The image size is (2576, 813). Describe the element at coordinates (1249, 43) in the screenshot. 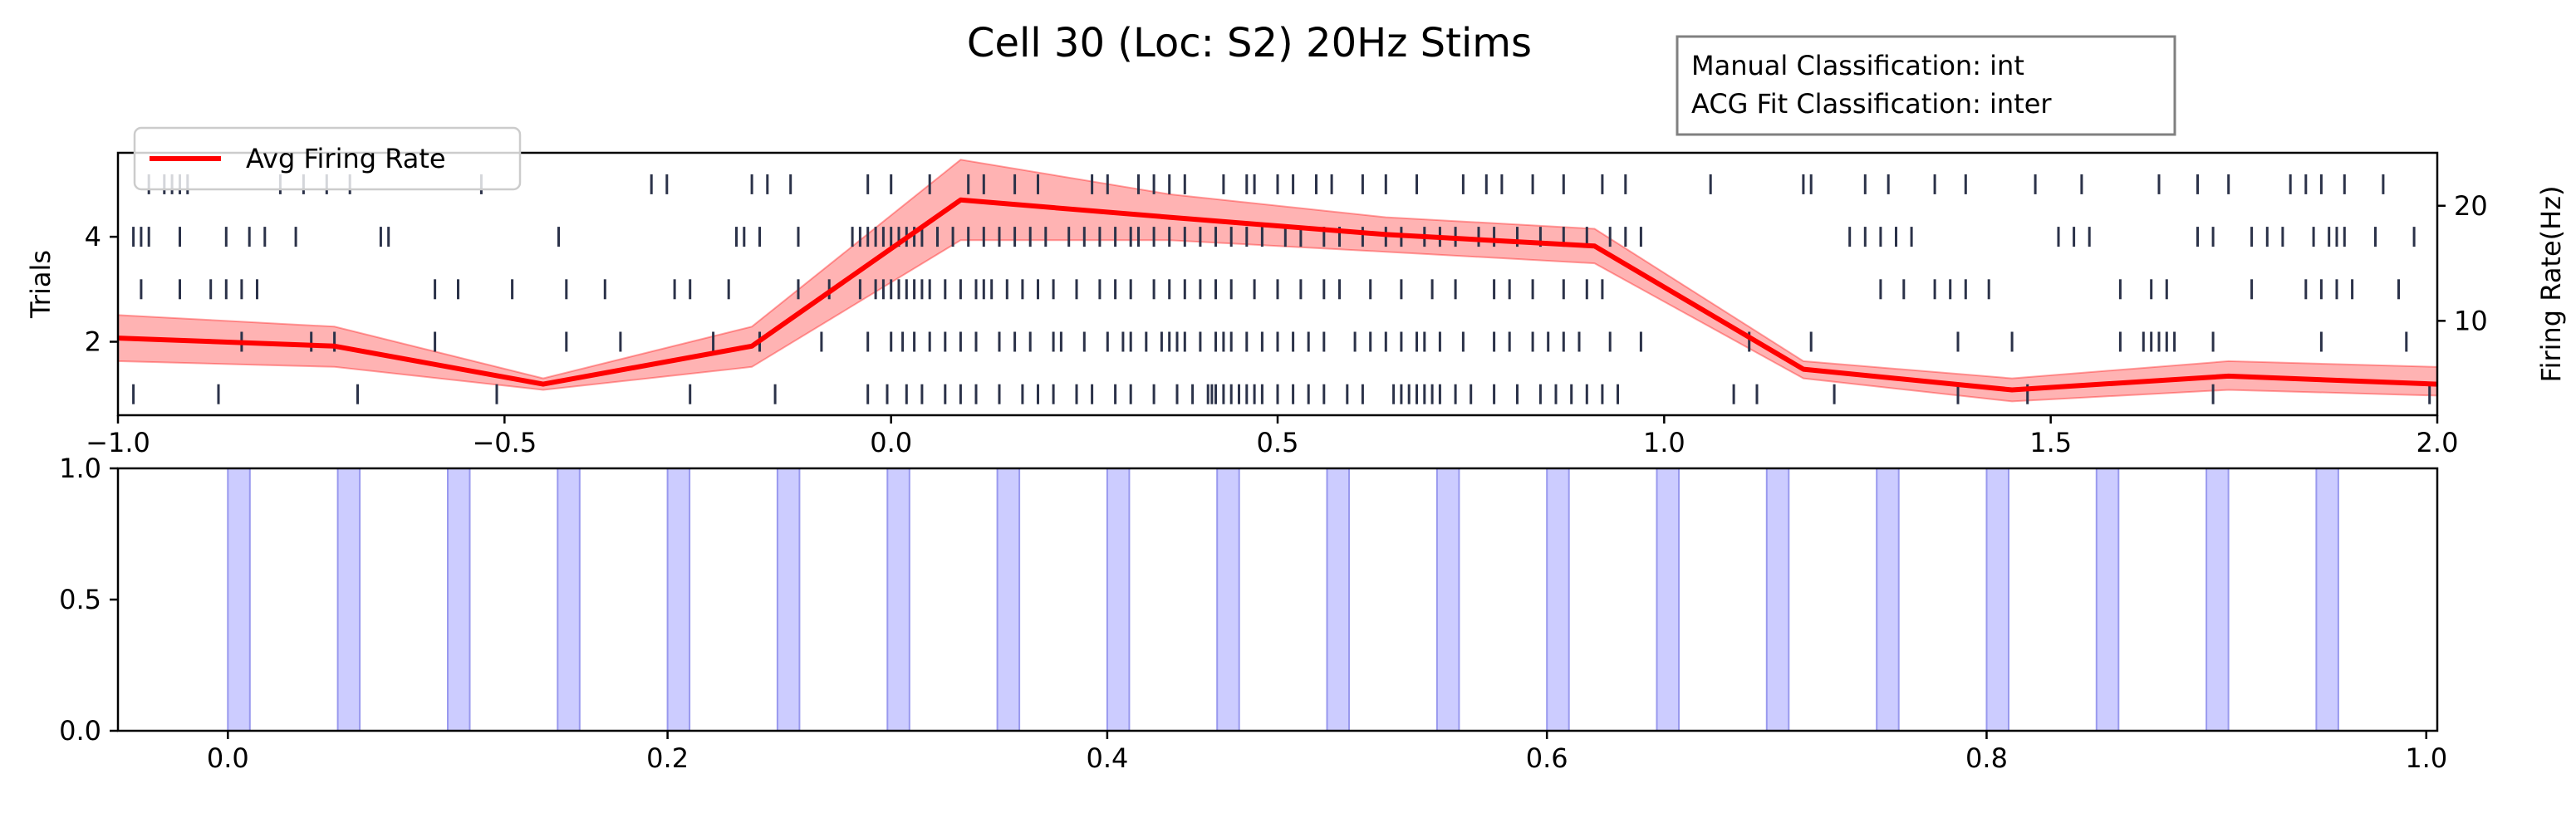

I see `figure-title: Cell 30 (Loc: S2) 20Hz Stims` at that location.